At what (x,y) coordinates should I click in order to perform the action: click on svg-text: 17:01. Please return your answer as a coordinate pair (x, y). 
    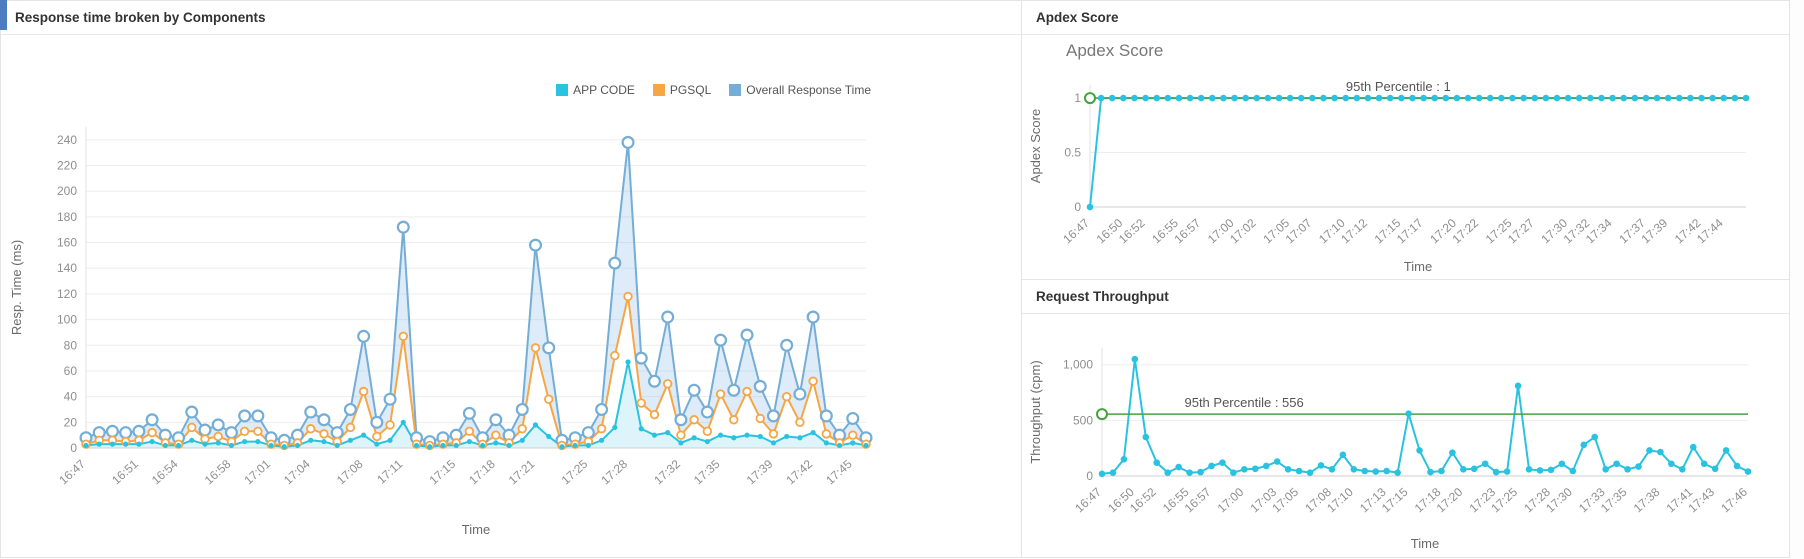
    Looking at the image, I should click on (257, 472).